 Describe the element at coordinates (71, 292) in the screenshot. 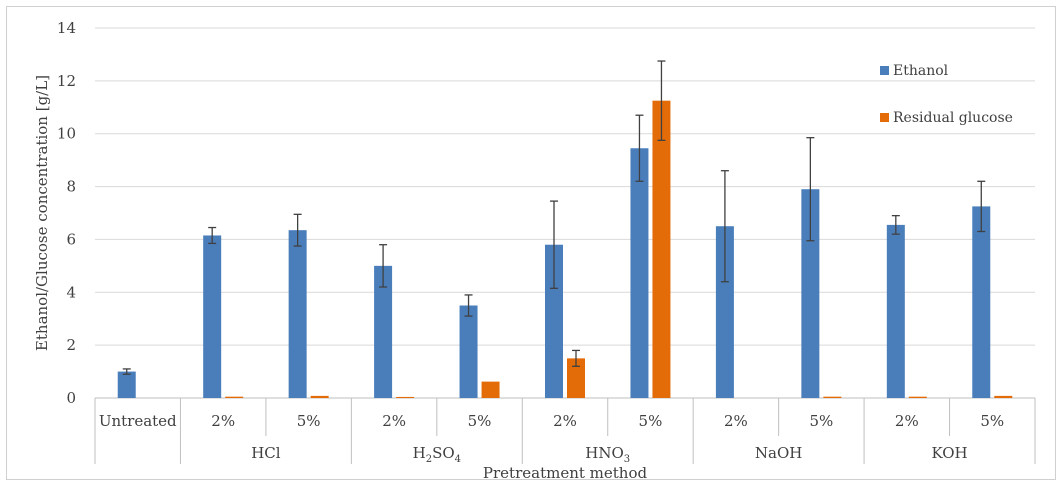

I see `y-tick-label: 4` at that location.